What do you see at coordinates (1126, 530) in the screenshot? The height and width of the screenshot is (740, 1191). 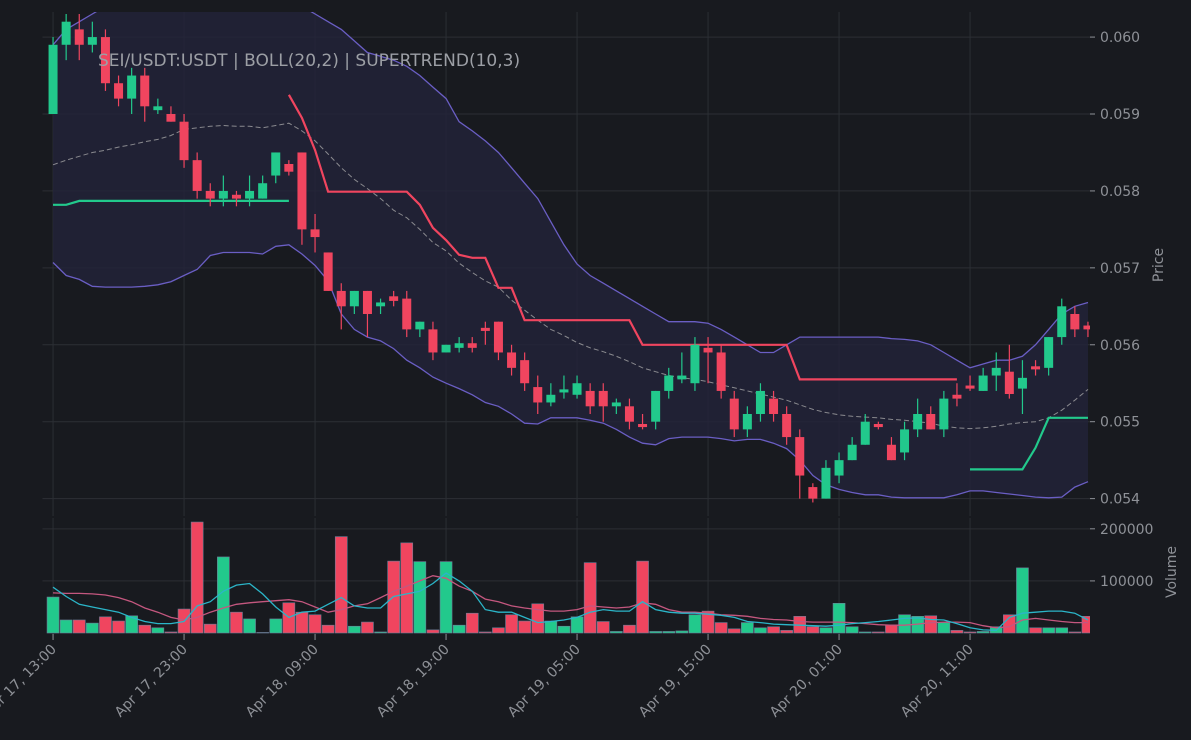 I see `y-tick-label: 200000` at bounding box center [1126, 530].